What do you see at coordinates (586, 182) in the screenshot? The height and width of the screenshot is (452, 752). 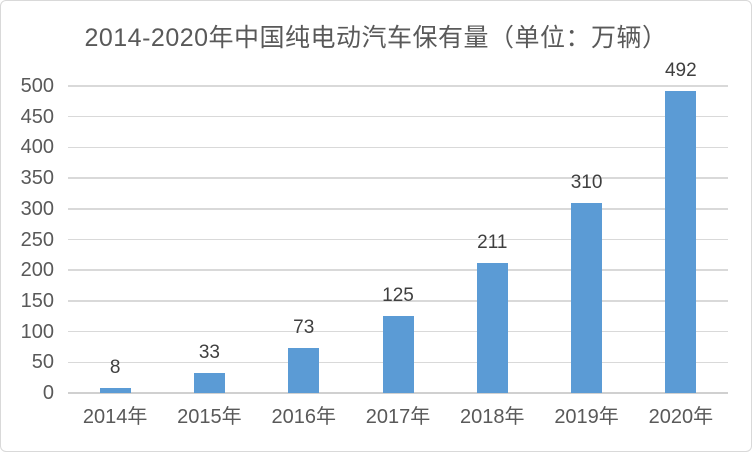 I see `bar-value-label: 310` at bounding box center [586, 182].